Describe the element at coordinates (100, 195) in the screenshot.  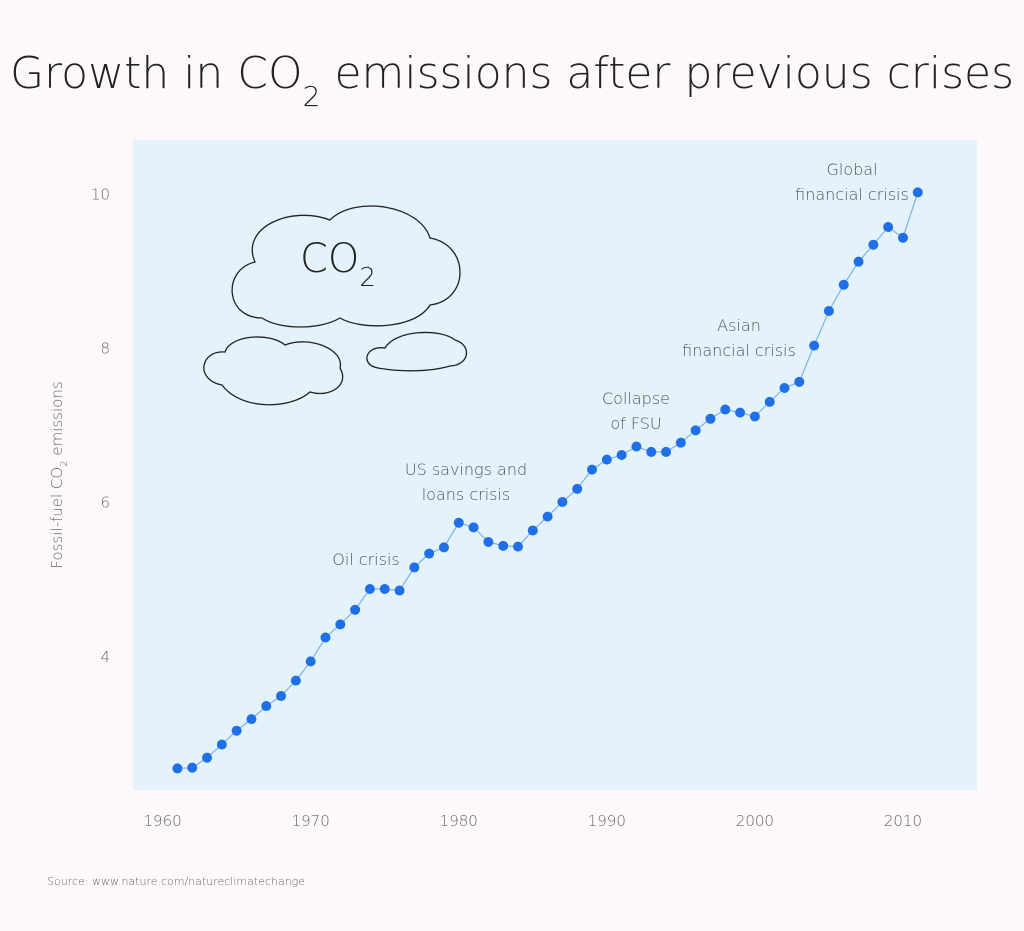
I see `y-tick-label: 10` at that location.